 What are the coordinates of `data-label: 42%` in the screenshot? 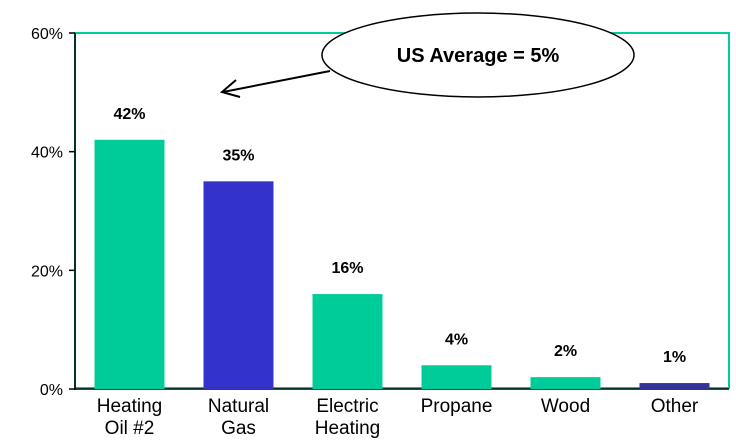 It's located at (129, 114).